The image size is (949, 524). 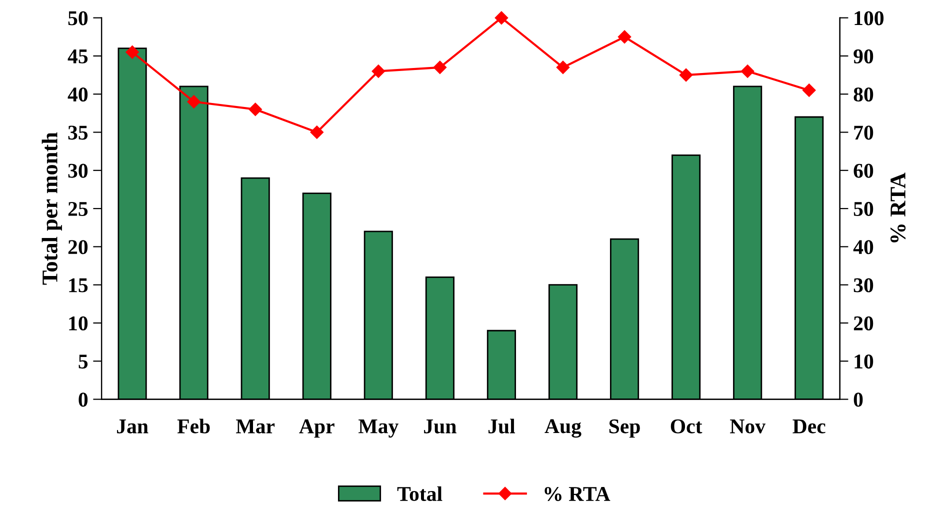 I want to click on y-tick-label: 30, so click(x=78, y=171).